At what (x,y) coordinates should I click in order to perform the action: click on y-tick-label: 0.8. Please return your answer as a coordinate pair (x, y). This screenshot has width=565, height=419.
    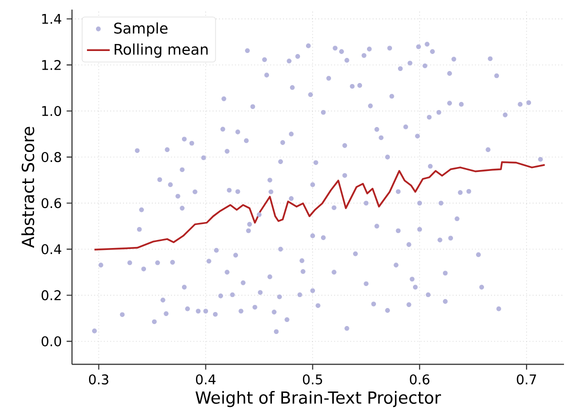
    Looking at the image, I should click on (52, 157).